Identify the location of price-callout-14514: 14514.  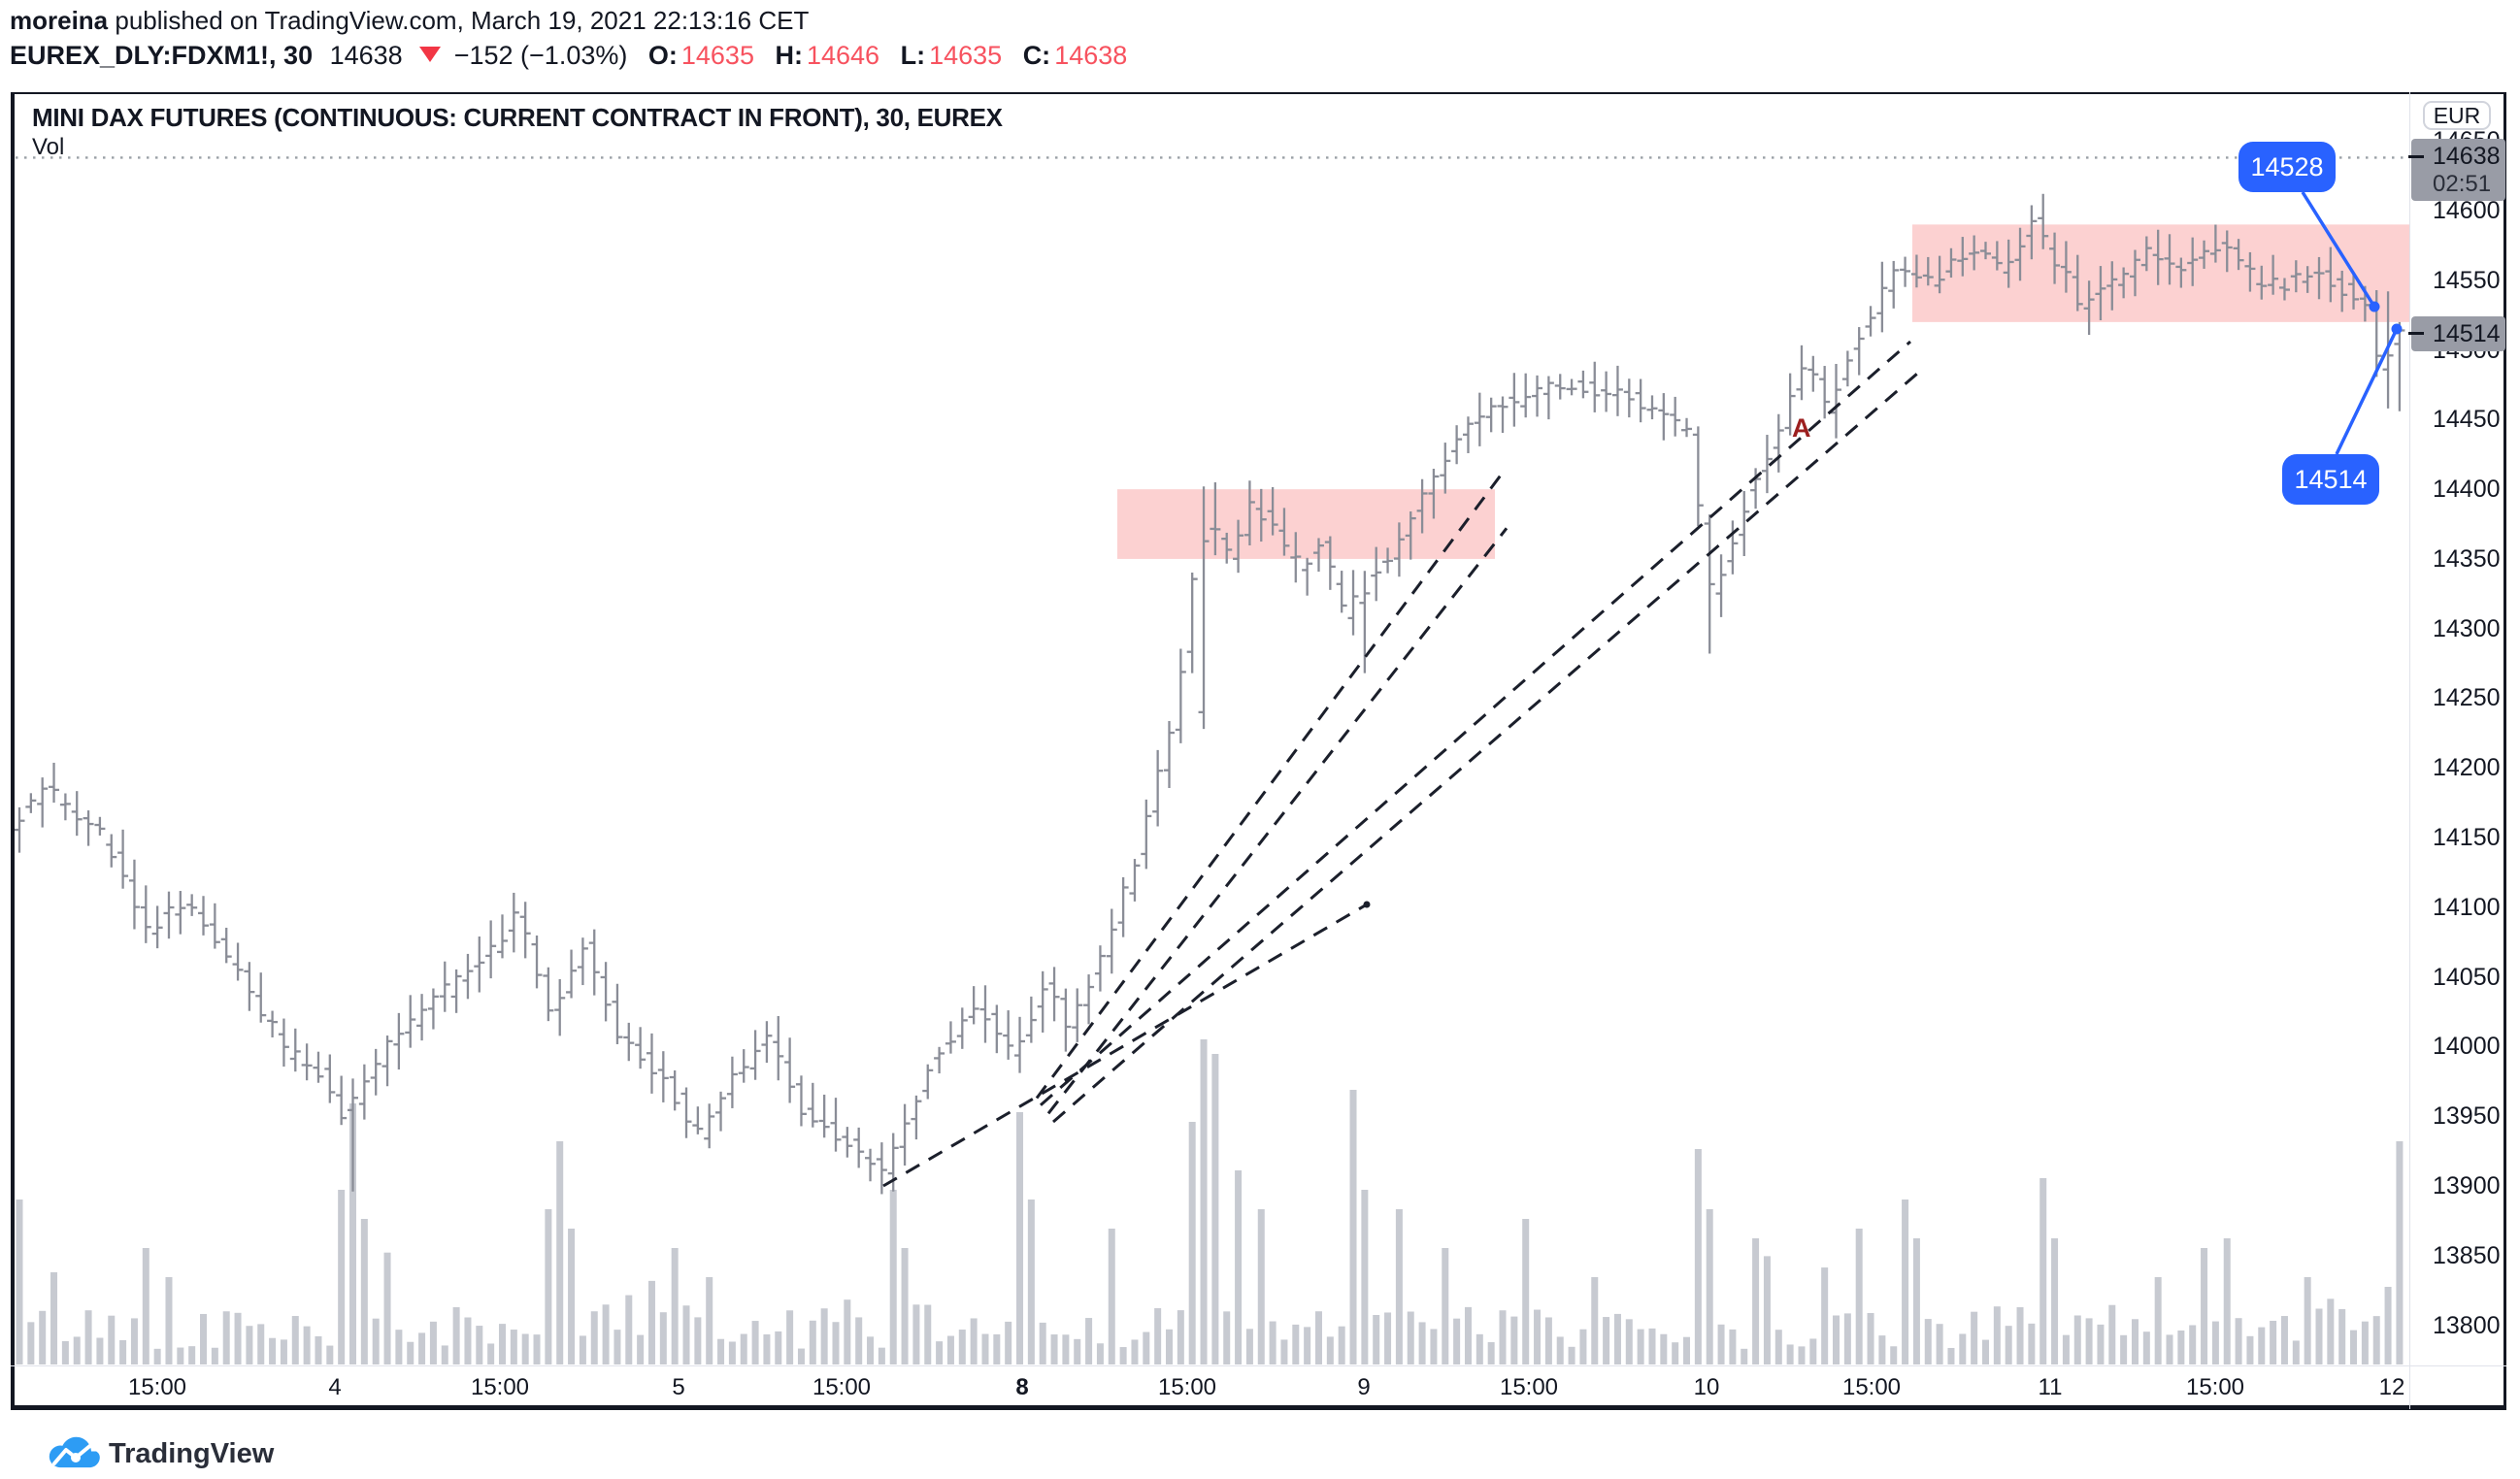
(2330, 479).